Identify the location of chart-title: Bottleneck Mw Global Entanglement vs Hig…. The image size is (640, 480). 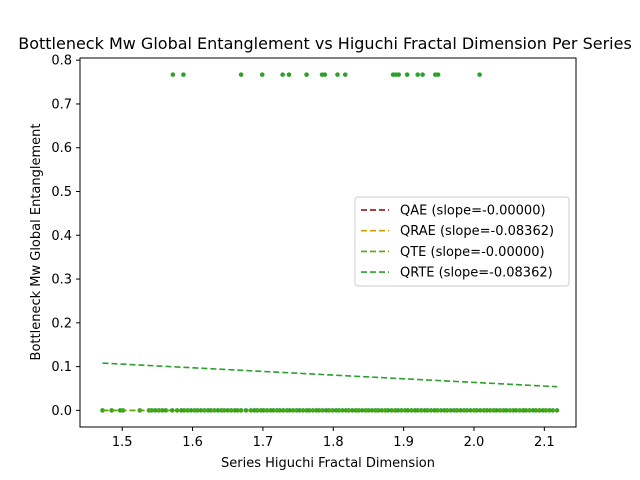
(325, 43).